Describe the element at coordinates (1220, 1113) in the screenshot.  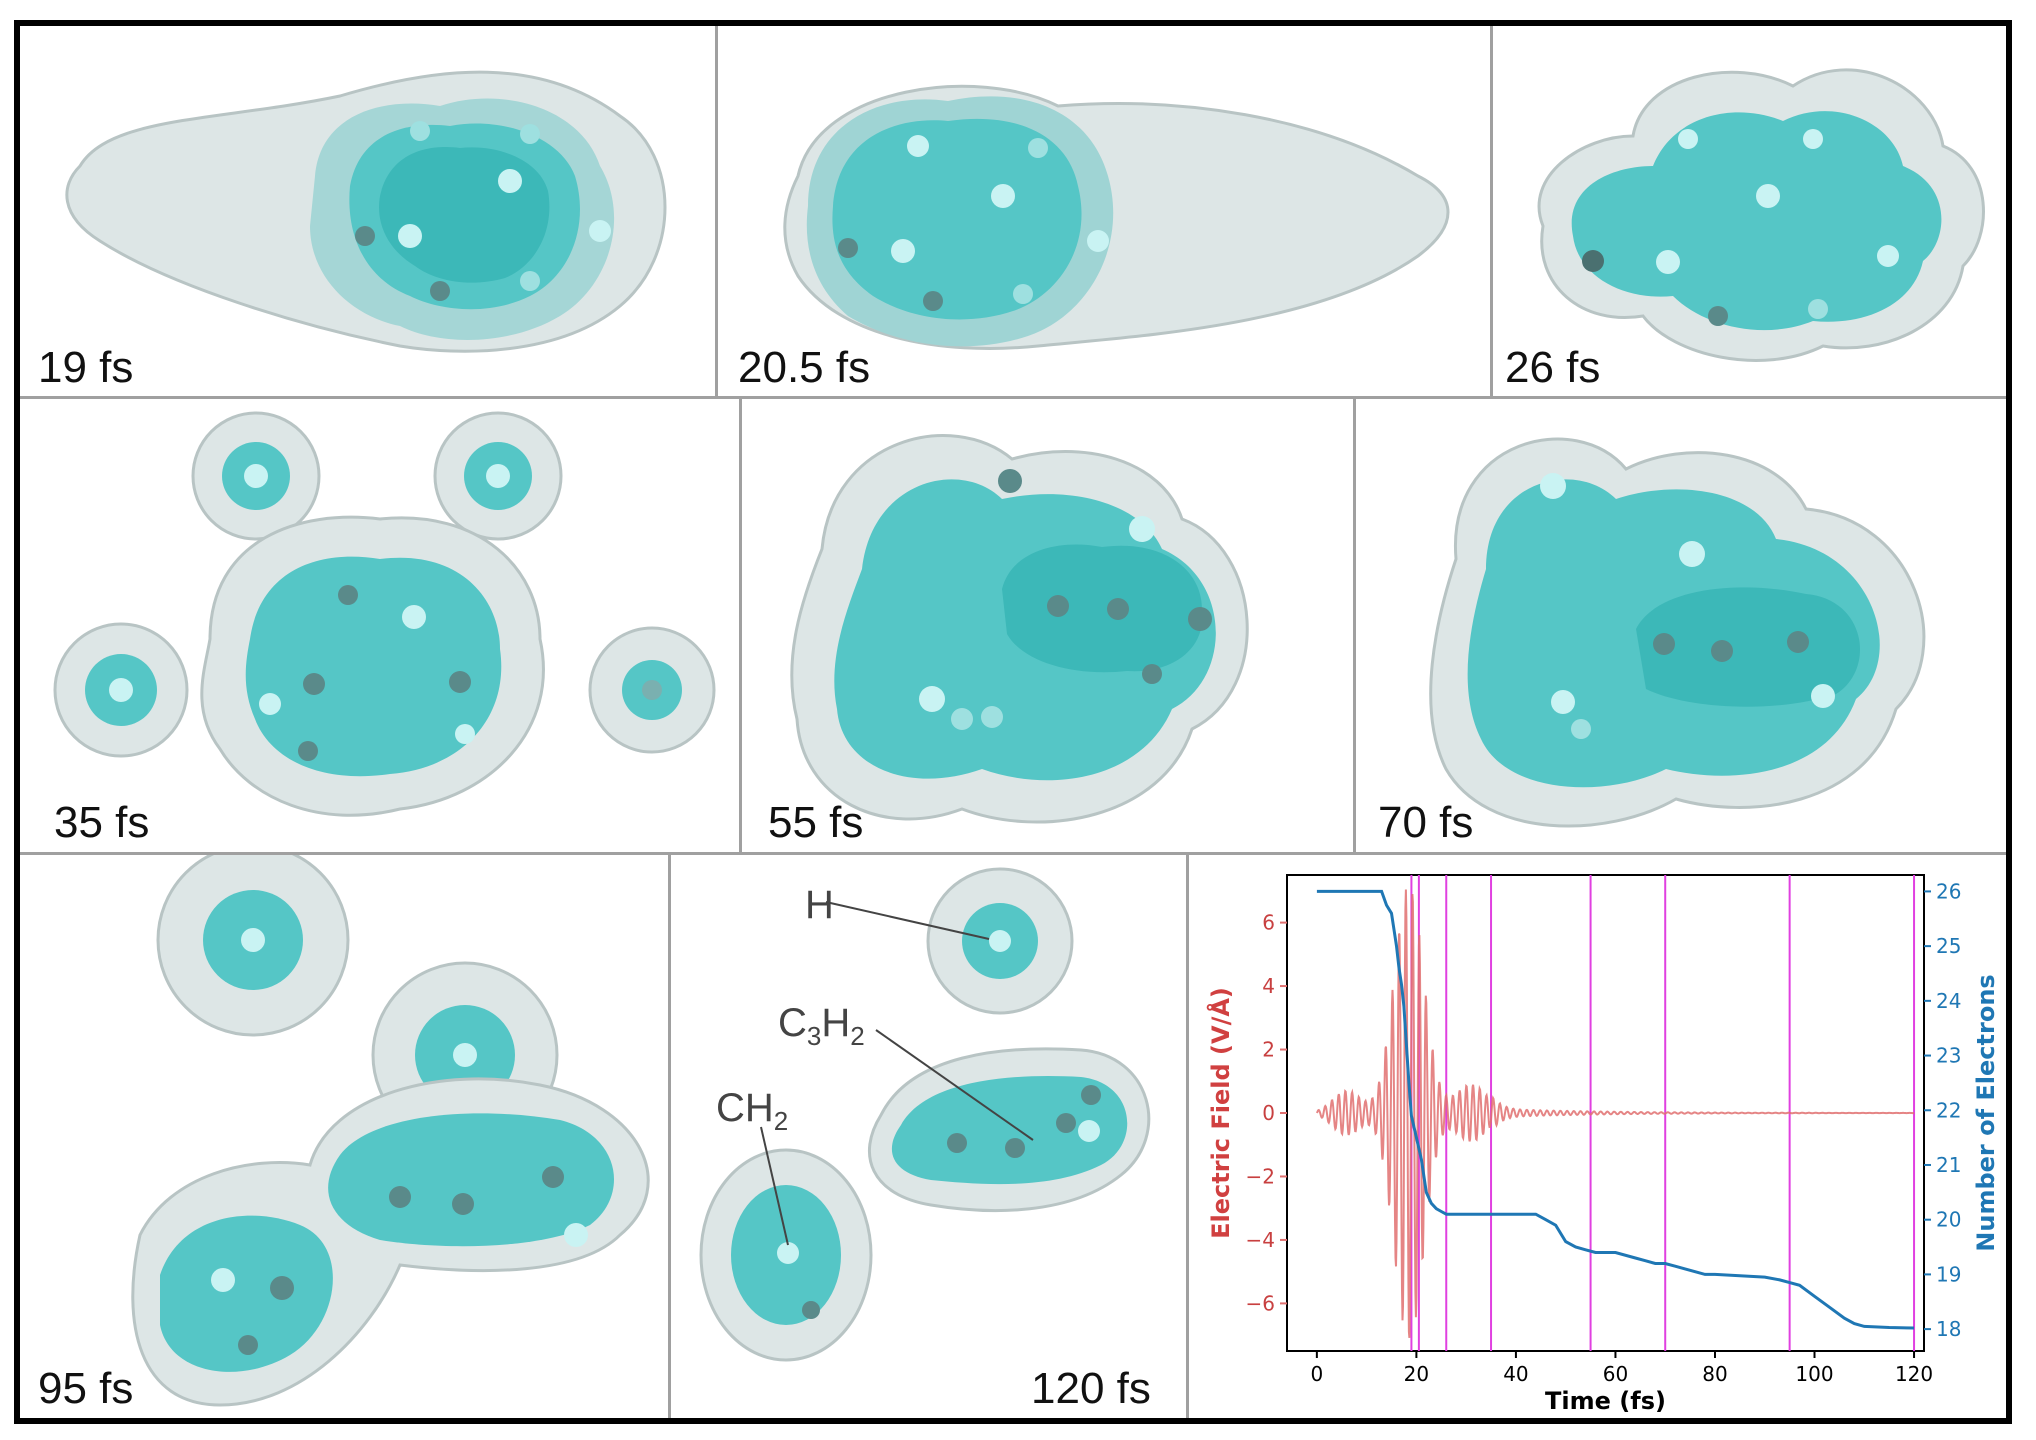
I see `y-left-axis-label: Electric Field (V/Å)` at that location.